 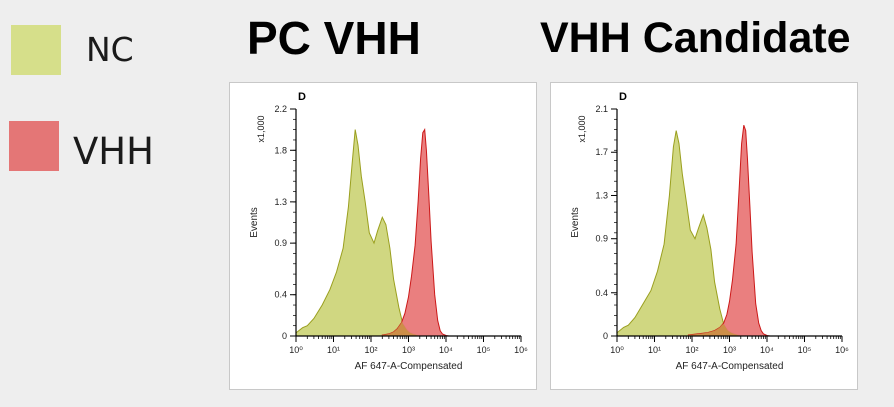 What do you see at coordinates (280, 150) in the screenshot?
I see `y-tick-label: 1.8` at bounding box center [280, 150].